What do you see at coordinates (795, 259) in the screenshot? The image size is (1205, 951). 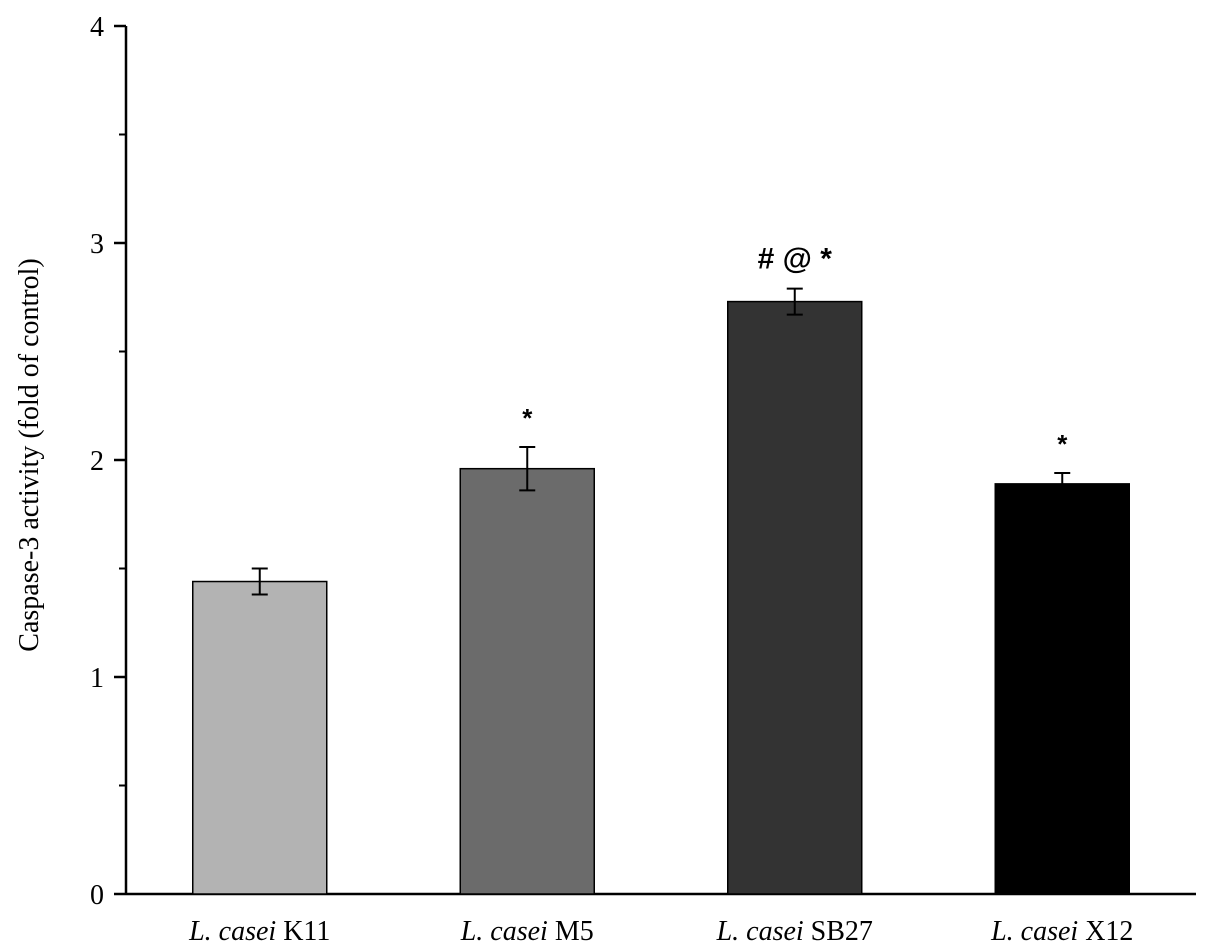 I see `significance-marker: # @ *` at bounding box center [795, 259].